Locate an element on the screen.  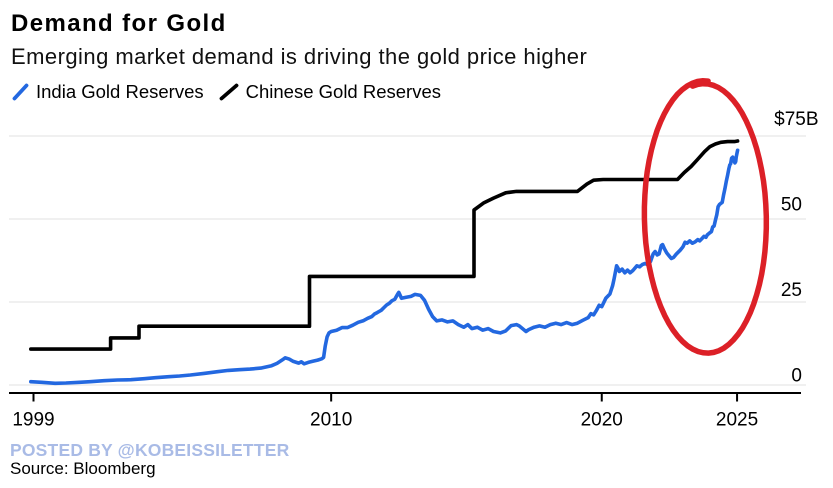
y-axis-label-0: 0 is located at coordinates (796, 376).